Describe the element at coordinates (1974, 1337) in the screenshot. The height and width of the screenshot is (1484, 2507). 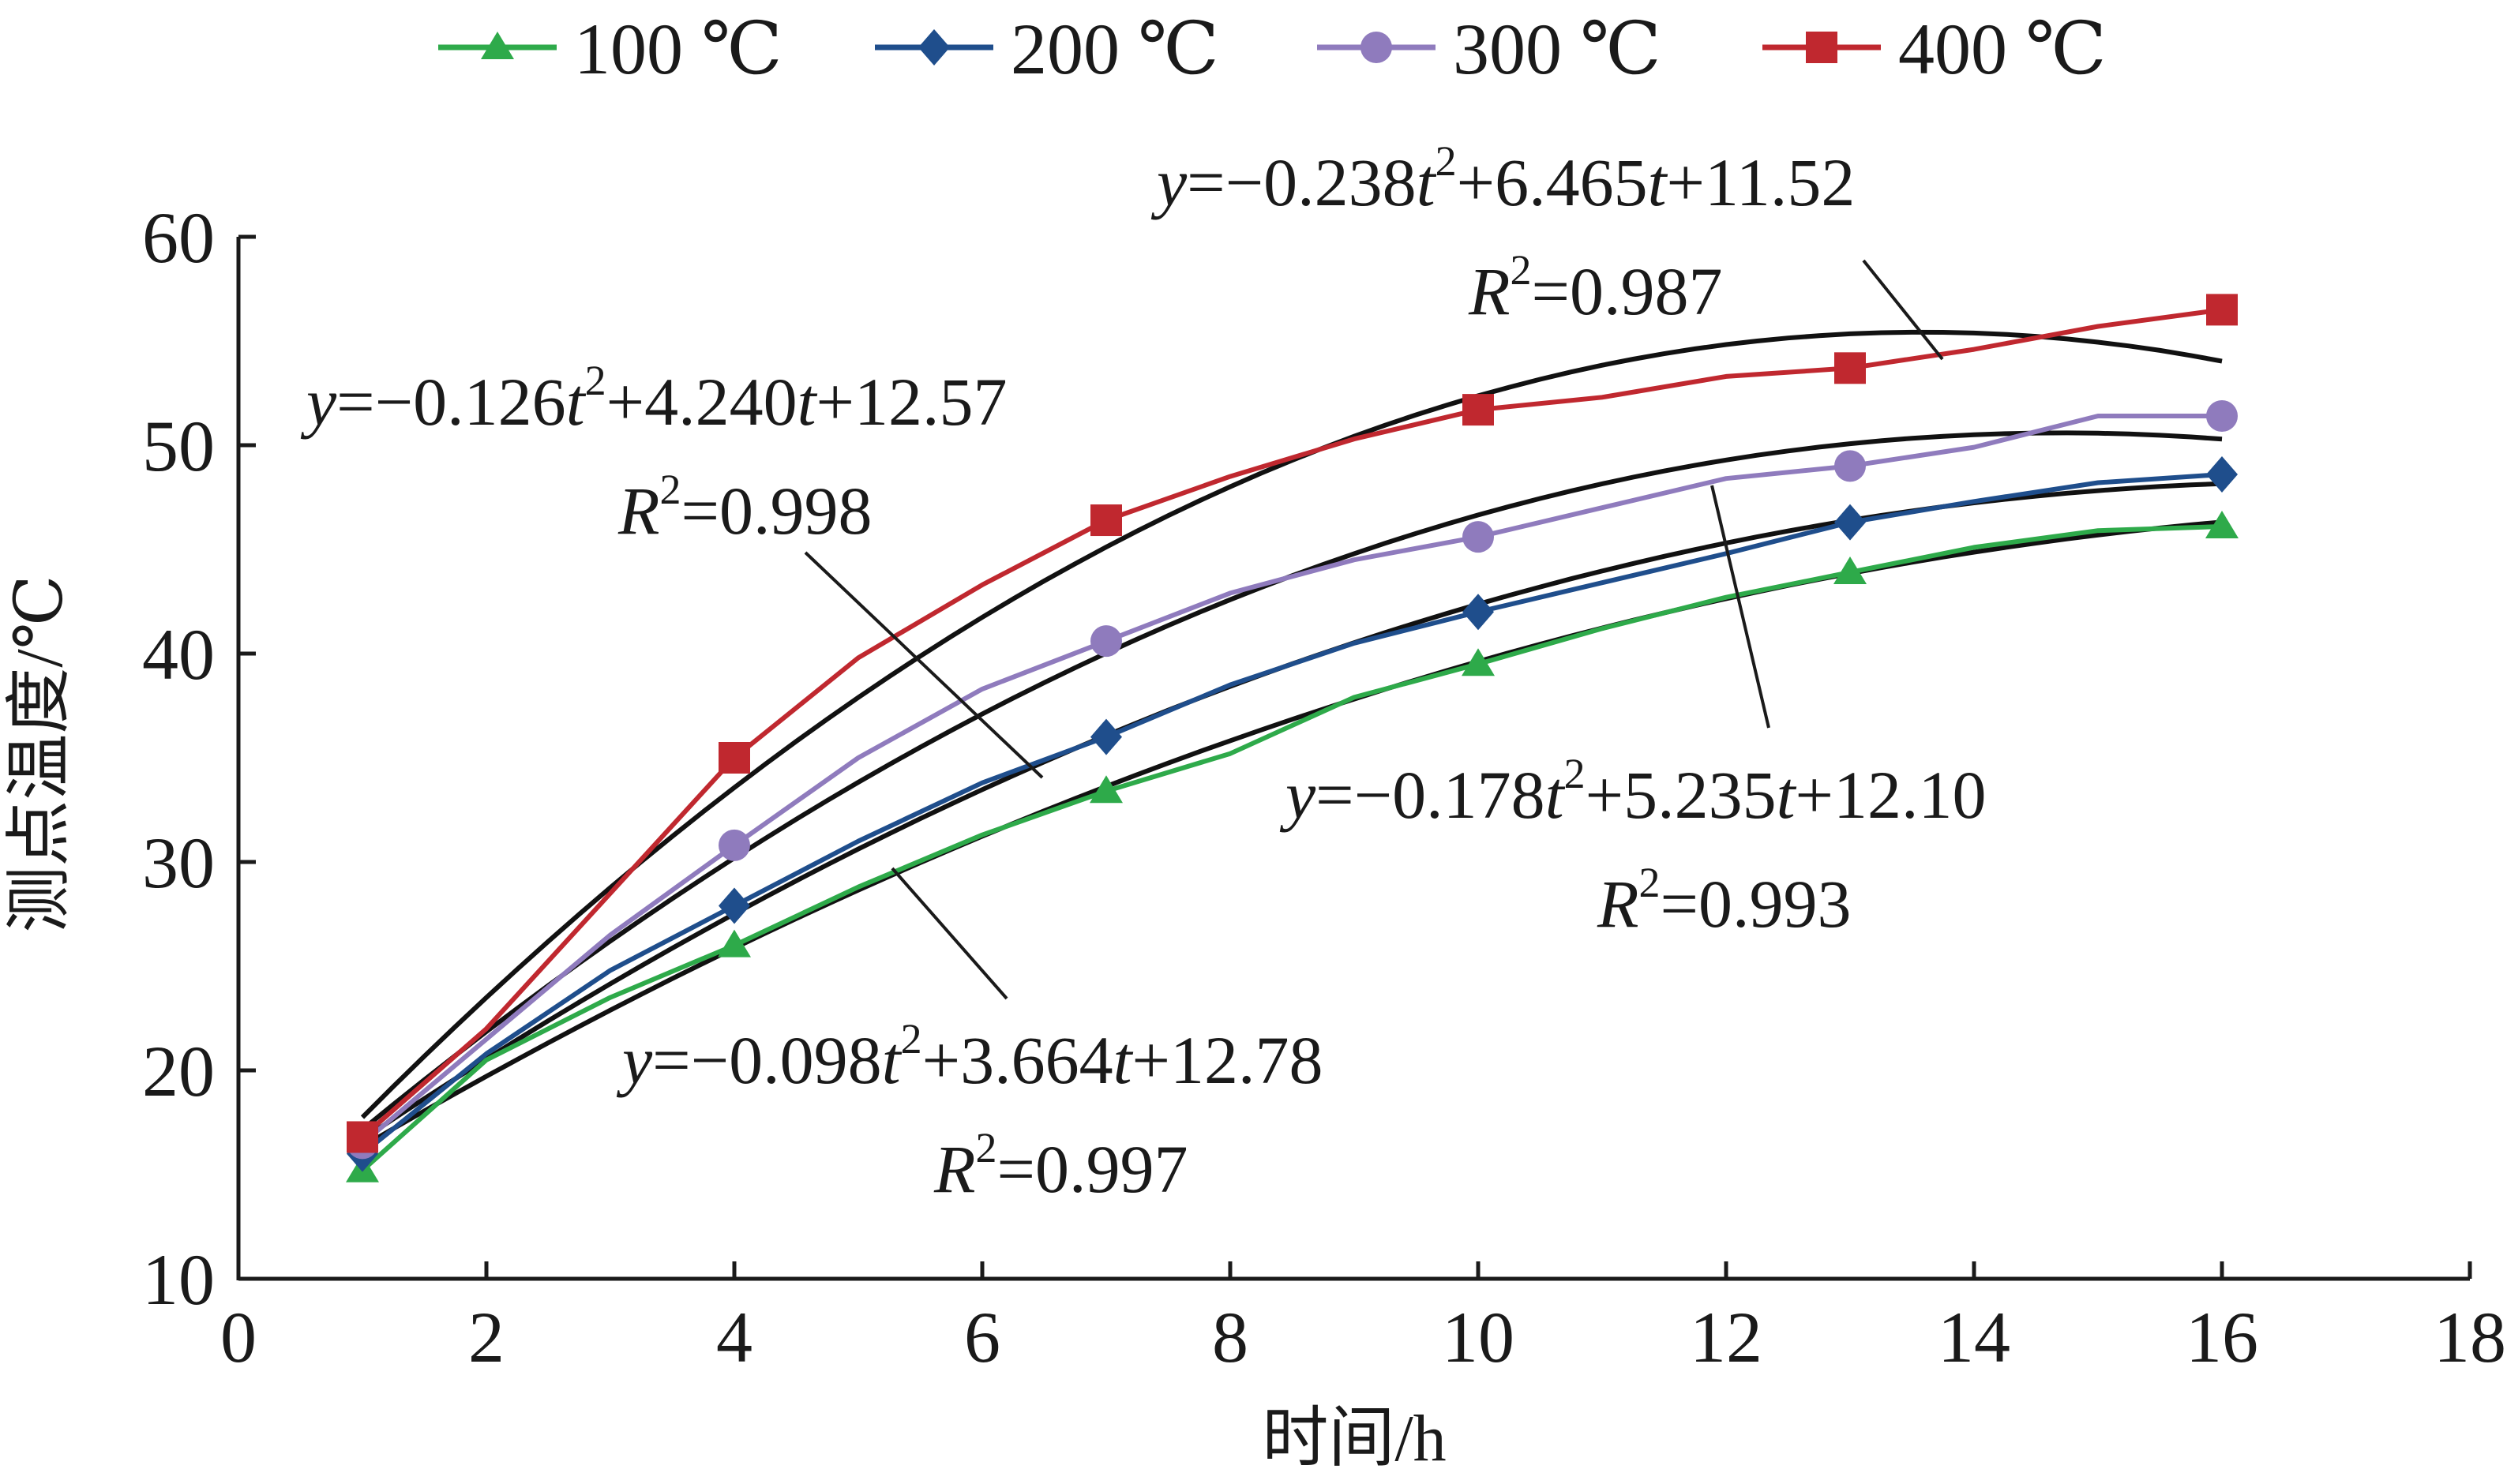
I see `x-tick-label-14: 14` at that location.